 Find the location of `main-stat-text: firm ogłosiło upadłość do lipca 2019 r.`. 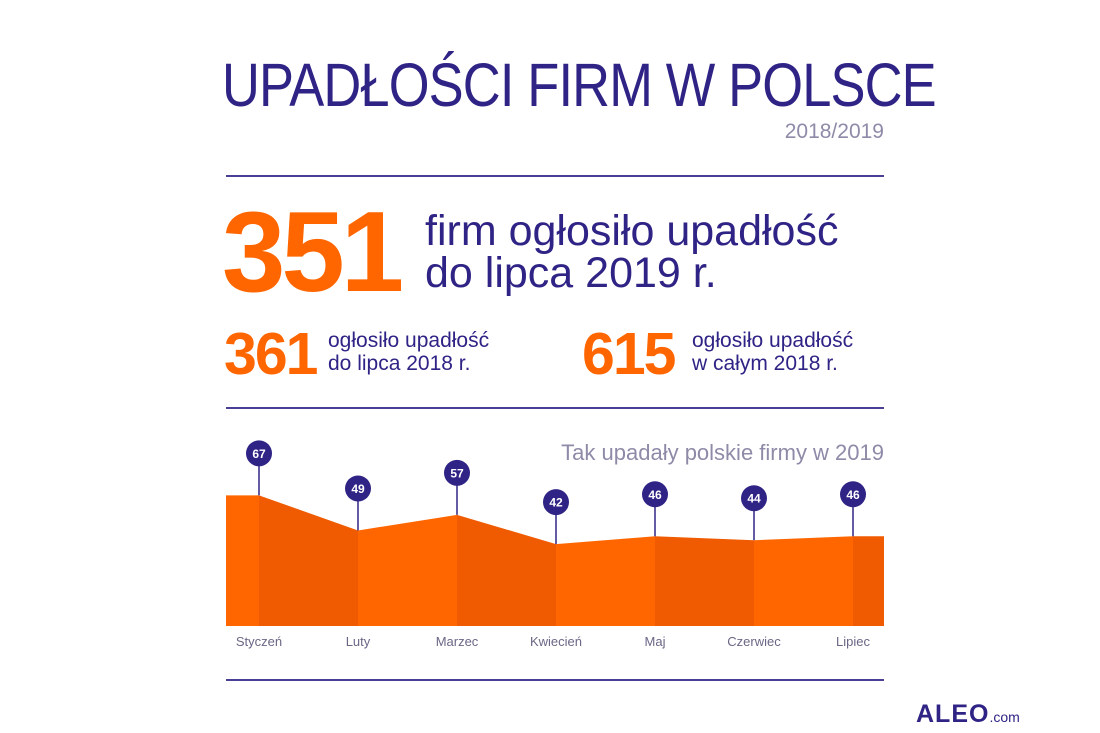

main-stat-text: firm ogłosiło upadłość do lipca 2019 r. is located at coordinates (632, 252).